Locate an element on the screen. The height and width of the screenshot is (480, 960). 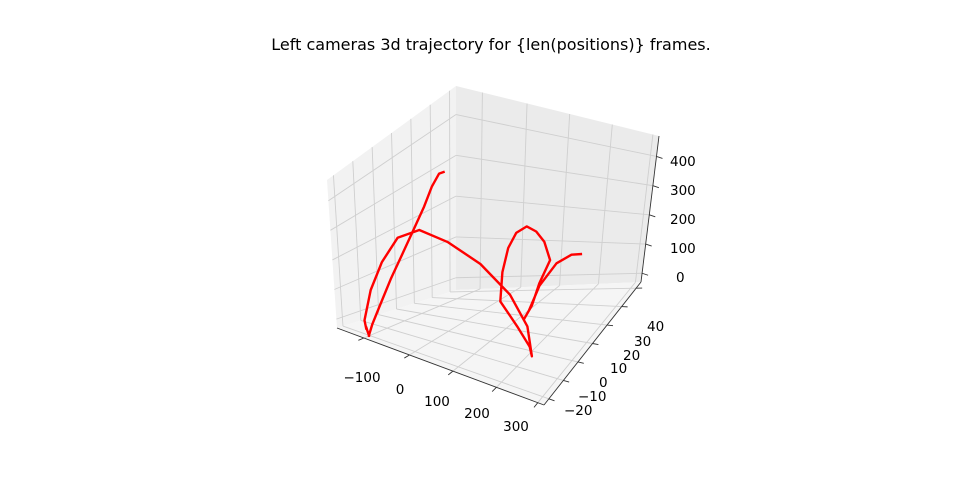
floor-pane is located at coordinates (489, 343).